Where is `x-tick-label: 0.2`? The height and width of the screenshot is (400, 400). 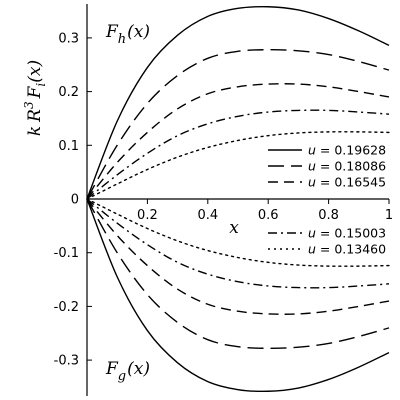 x-tick-label: 0.2 is located at coordinates (147, 215).